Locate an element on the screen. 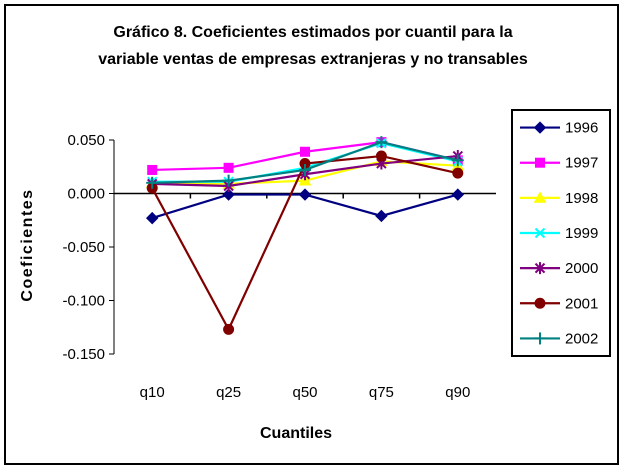 Image resolution: width=625 pixels, height=473 pixels. data-point-2002-q75 is located at coordinates (381, 142).